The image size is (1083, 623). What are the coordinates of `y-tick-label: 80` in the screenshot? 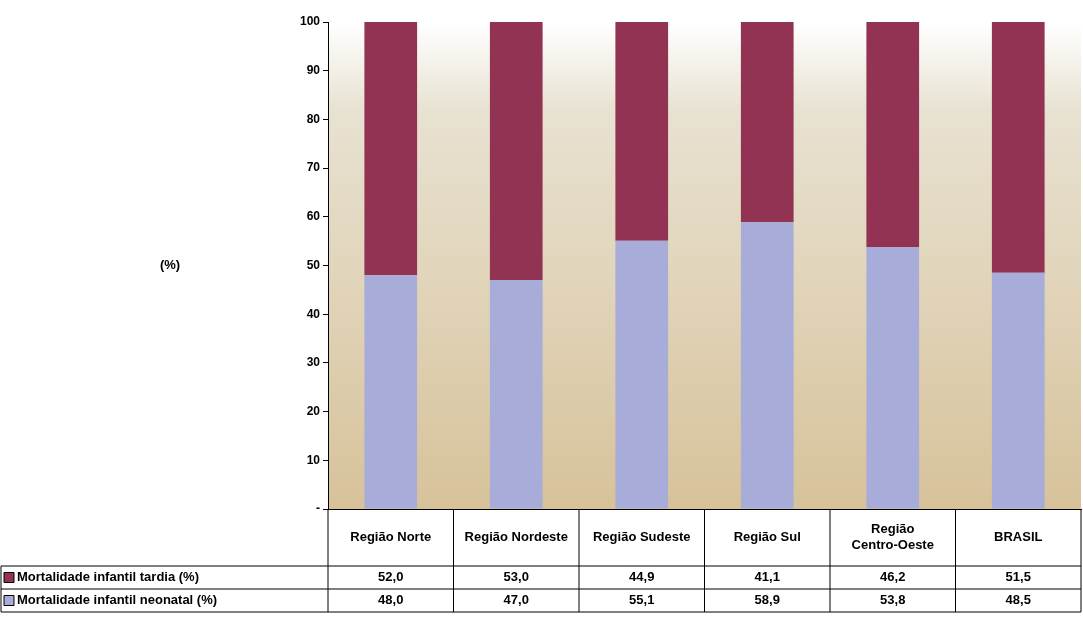 It's located at (313, 118).